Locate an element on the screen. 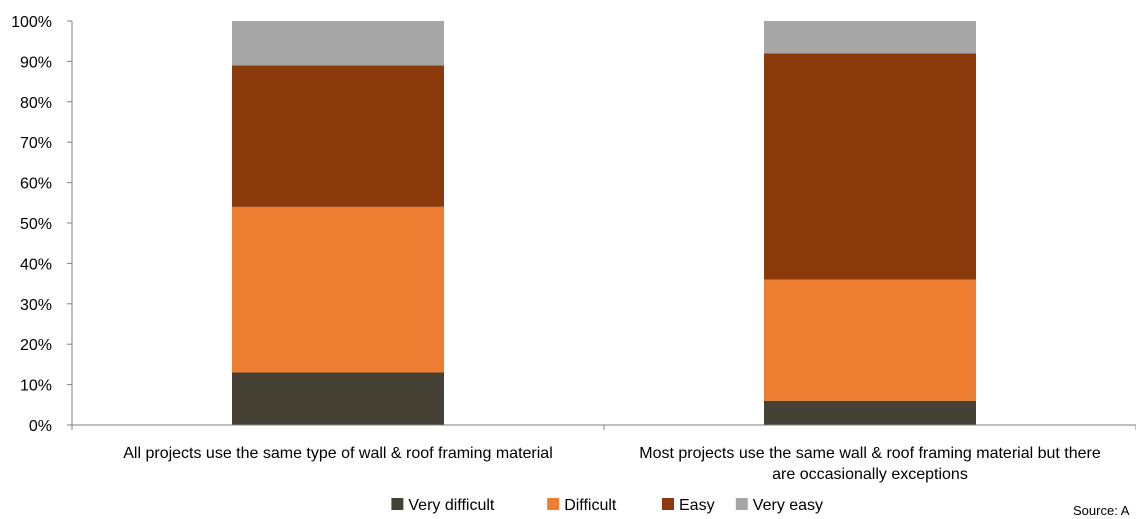 The width and height of the screenshot is (1136, 519). y-tick-label: 50% is located at coordinates (36, 224).